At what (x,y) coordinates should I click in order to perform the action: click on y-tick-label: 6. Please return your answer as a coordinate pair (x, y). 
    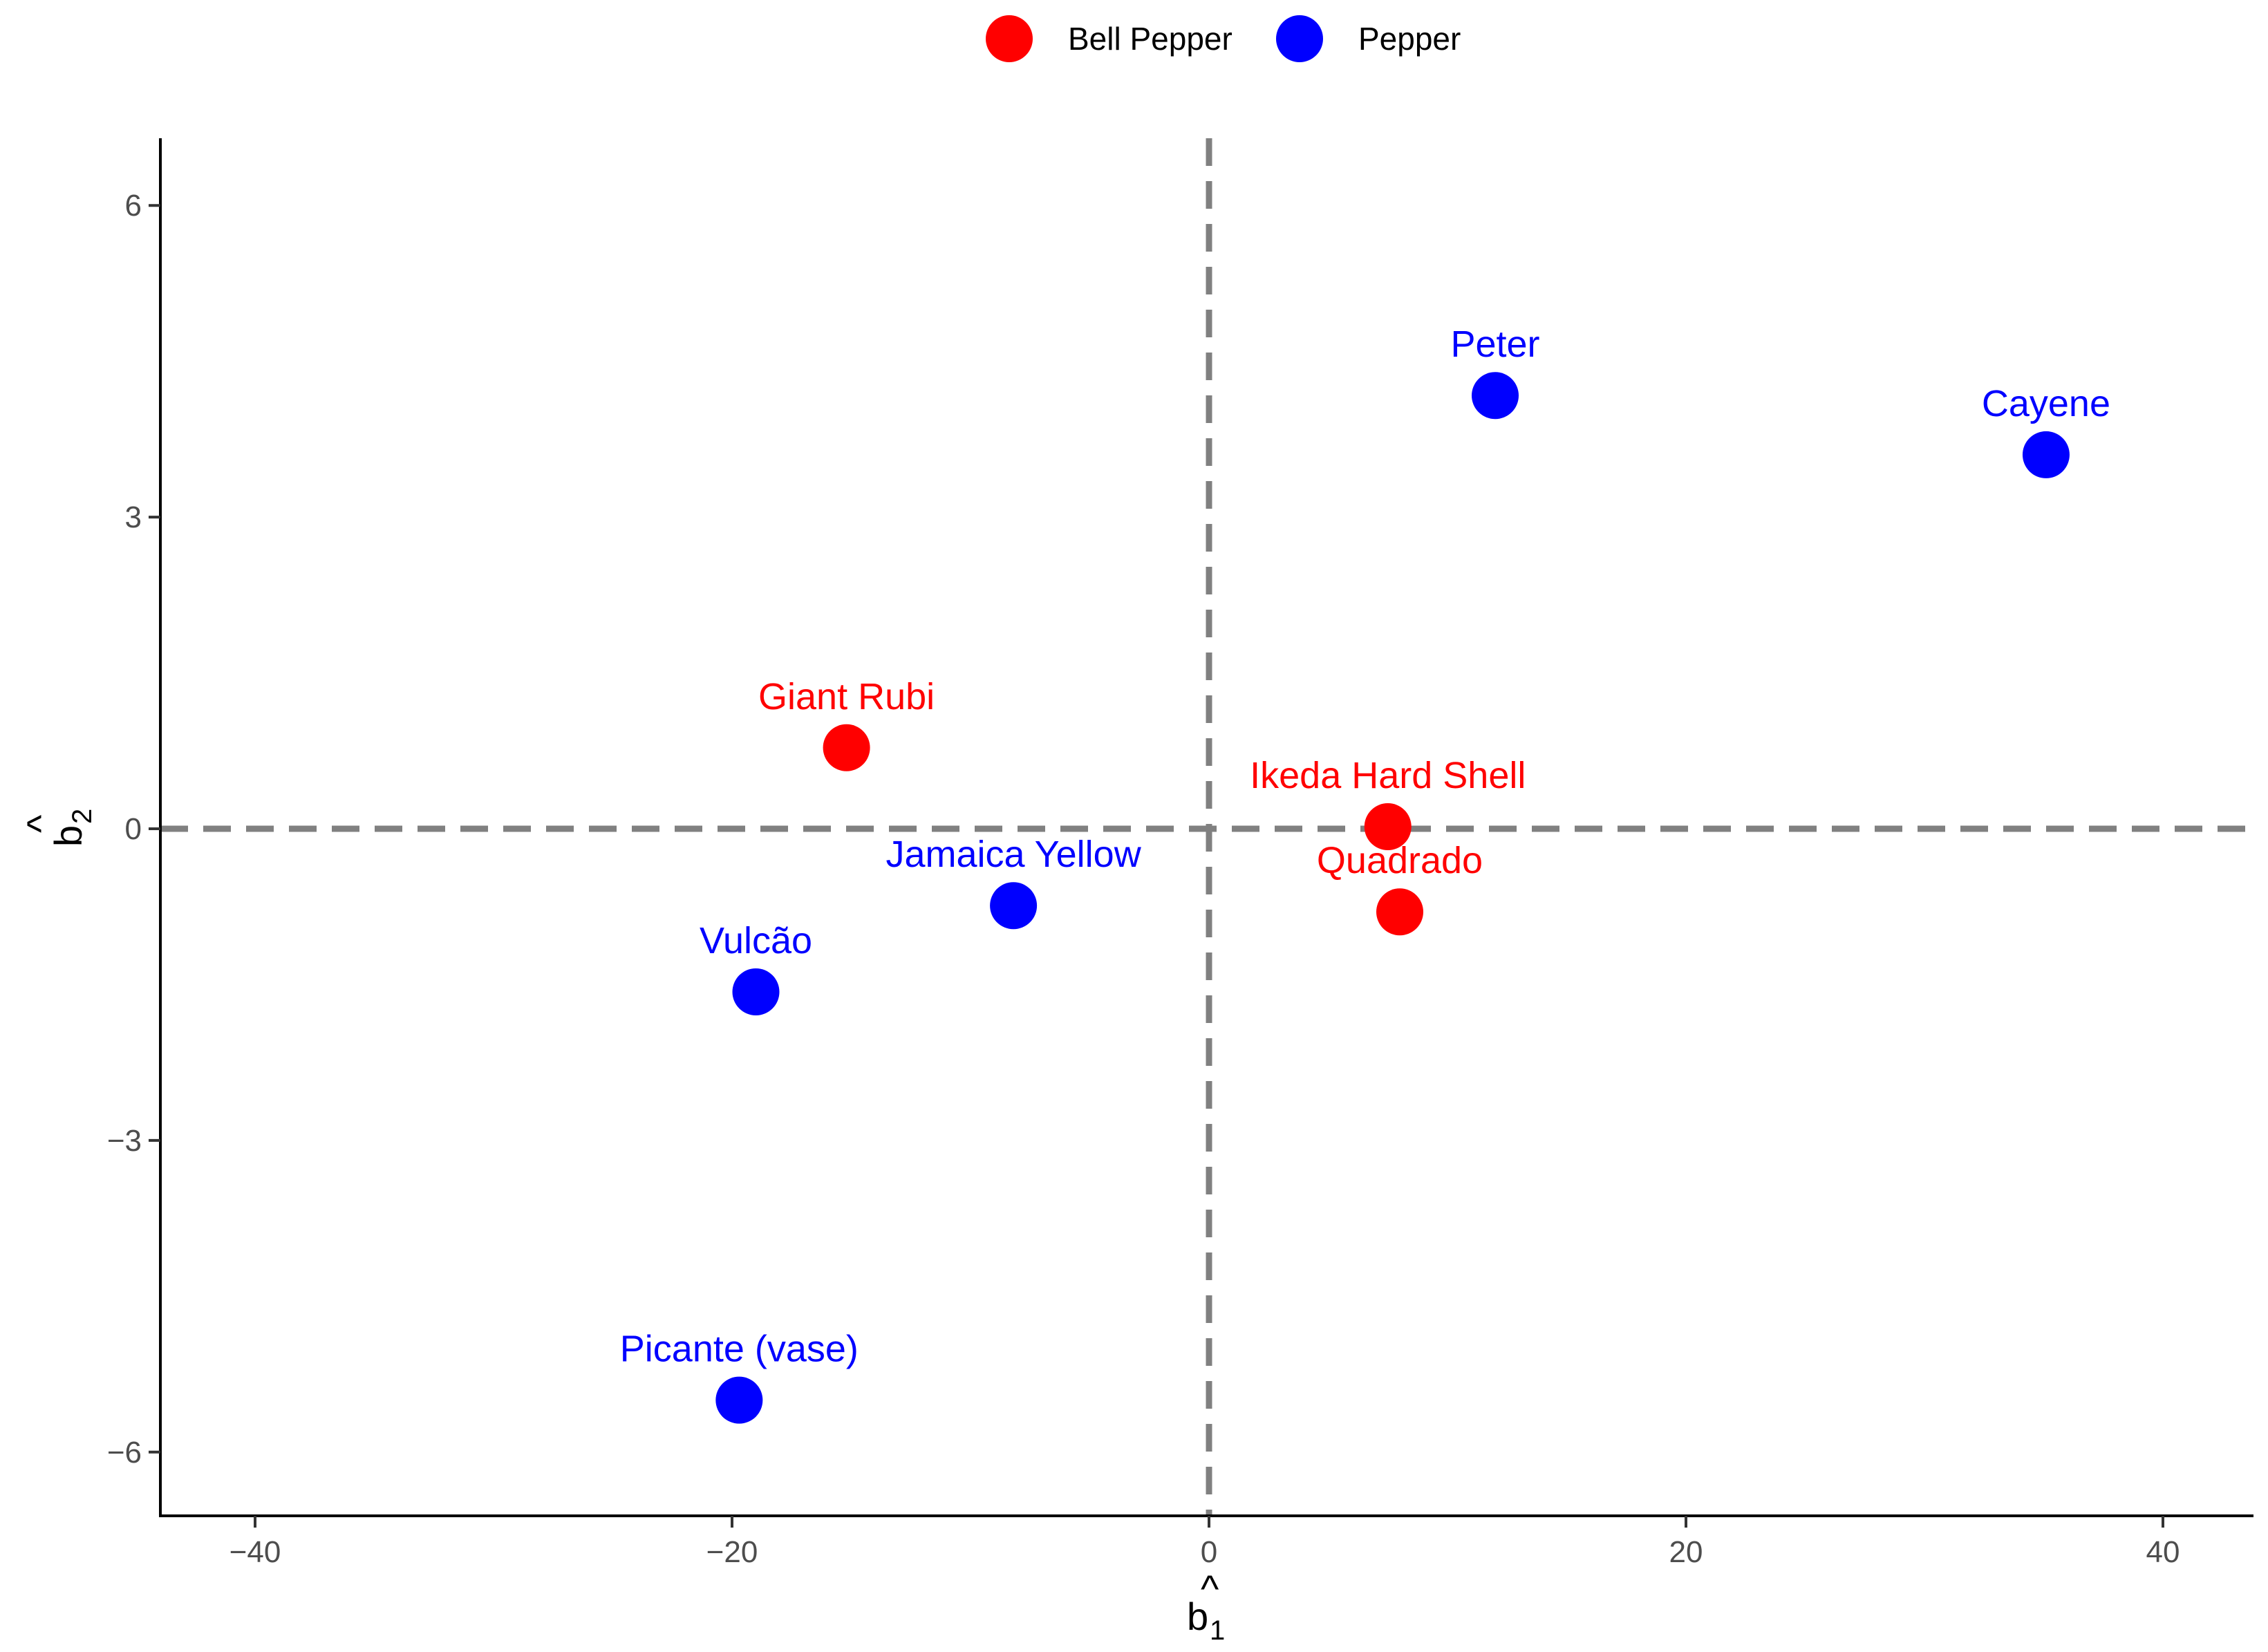
    Looking at the image, I should click on (133, 206).